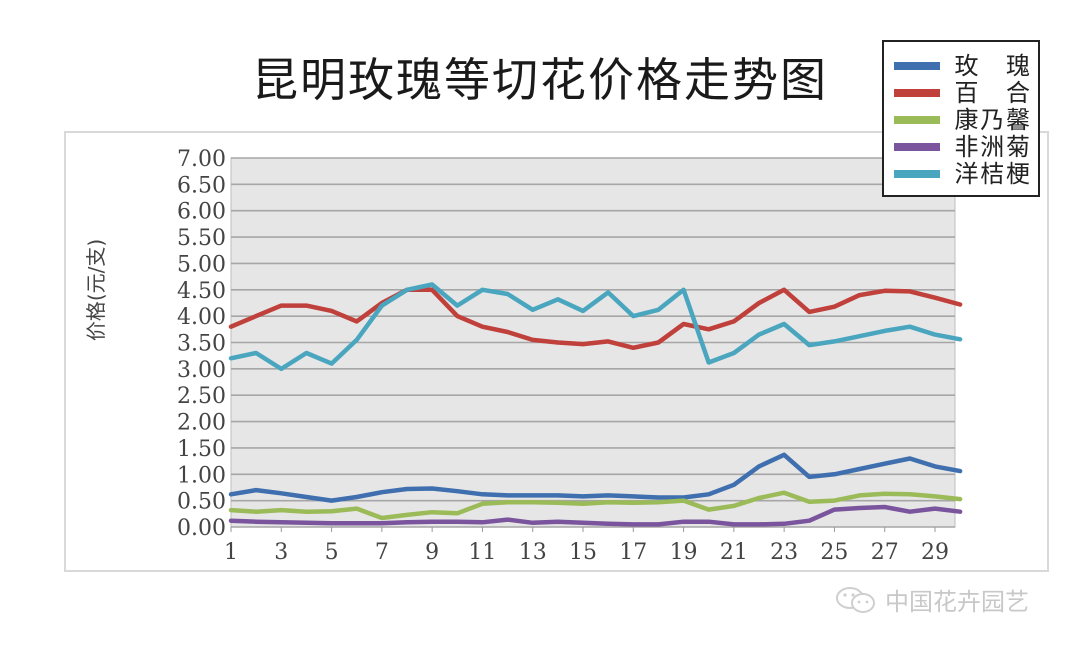  Describe the element at coordinates (957, 602) in the screenshot. I see `watermark-text: 中国花卉园艺` at that location.